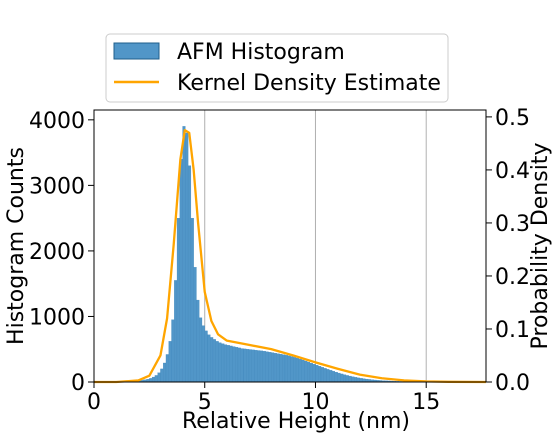 The height and width of the screenshot is (435, 558). What do you see at coordinates (296, 421) in the screenshot?
I see `x-axis-label: Relative Height (nm)` at bounding box center [296, 421].